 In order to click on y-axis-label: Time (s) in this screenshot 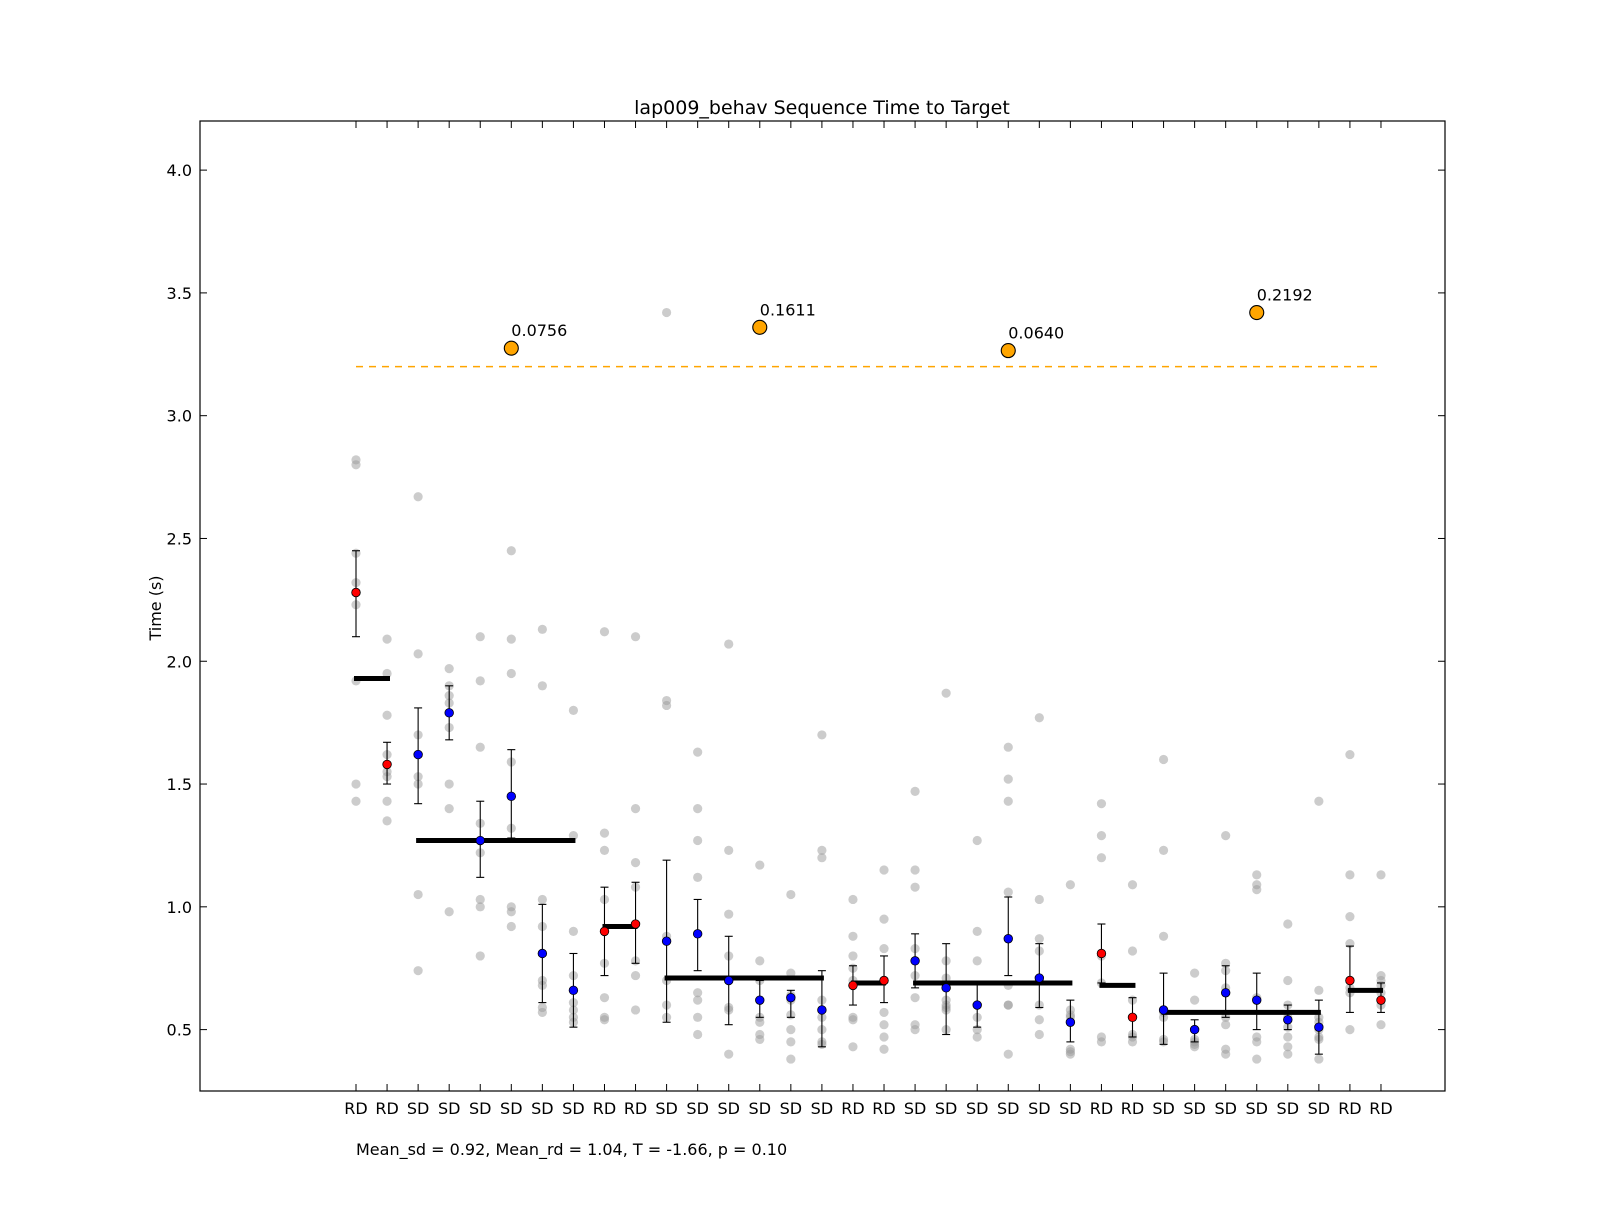, I will do `click(155, 608)`.